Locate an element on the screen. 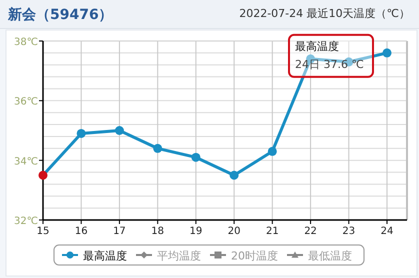 This screenshot has height=278, width=419. x-tick-label: 23 is located at coordinates (349, 231).